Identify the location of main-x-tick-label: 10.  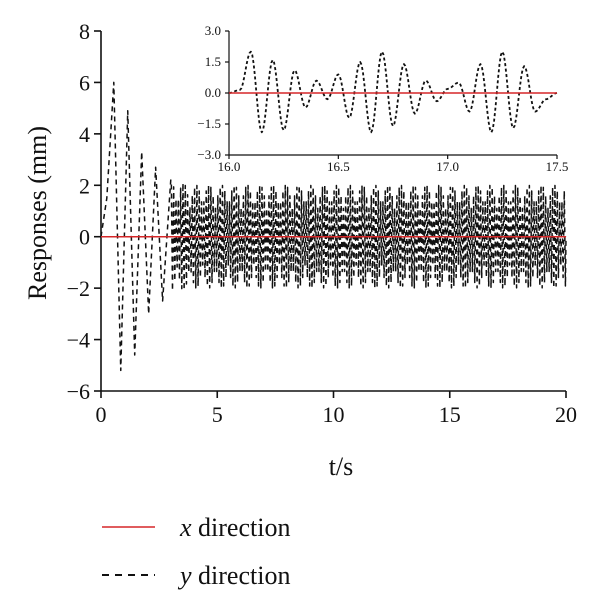
(334, 414).